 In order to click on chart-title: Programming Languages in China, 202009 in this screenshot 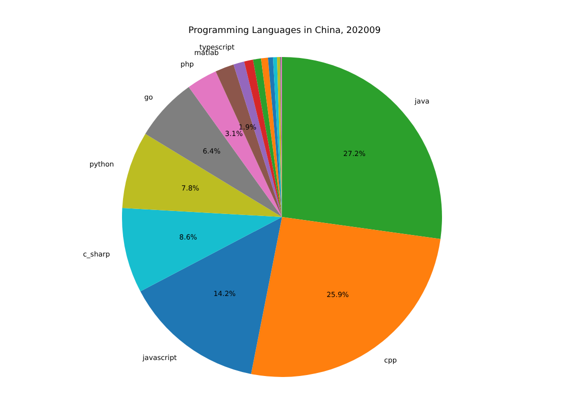, I will do `click(284, 31)`.